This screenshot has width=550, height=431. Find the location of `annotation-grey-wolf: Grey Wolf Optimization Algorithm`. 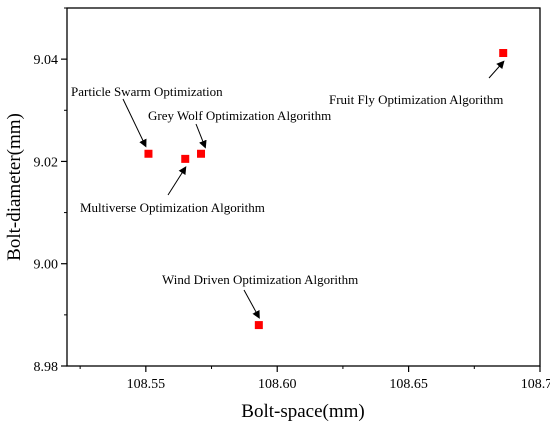

annotation-grey-wolf: Grey Wolf Optimization Algorithm is located at coordinates (239, 115).